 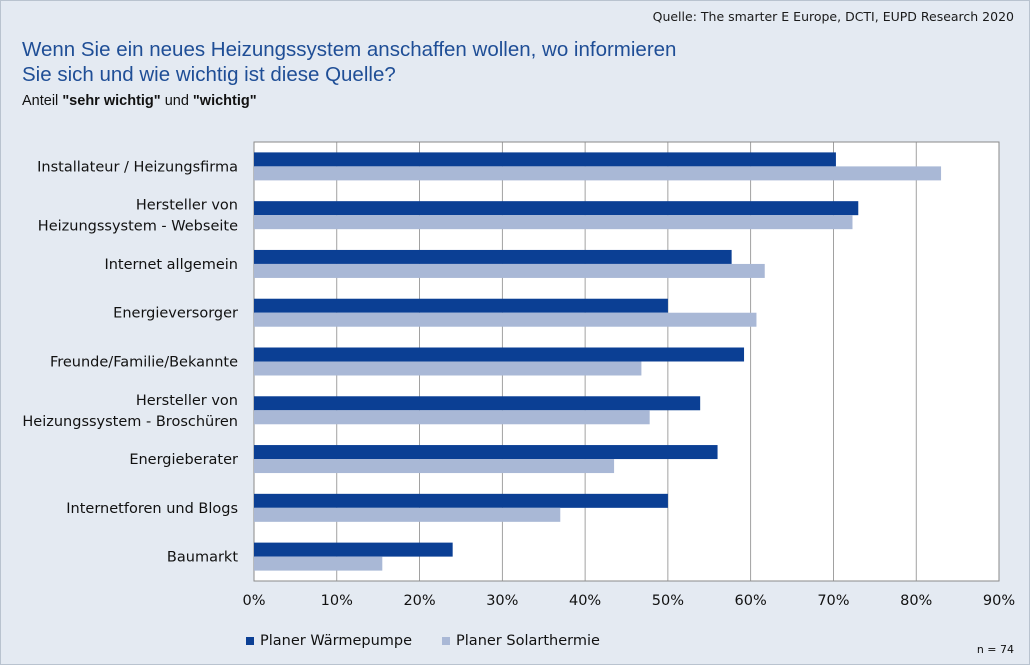 What do you see at coordinates (999, 601) in the screenshot?
I see `x-tick-label: 90%` at bounding box center [999, 601].